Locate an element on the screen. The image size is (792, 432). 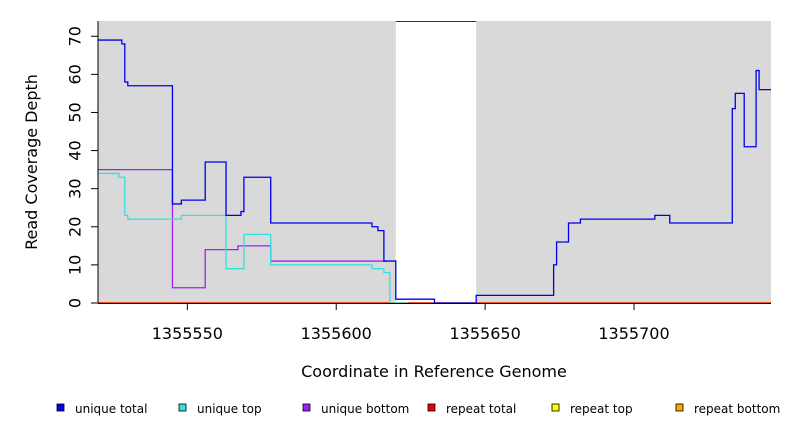
y-tick-label: 0 is located at coordinates (75, 303).